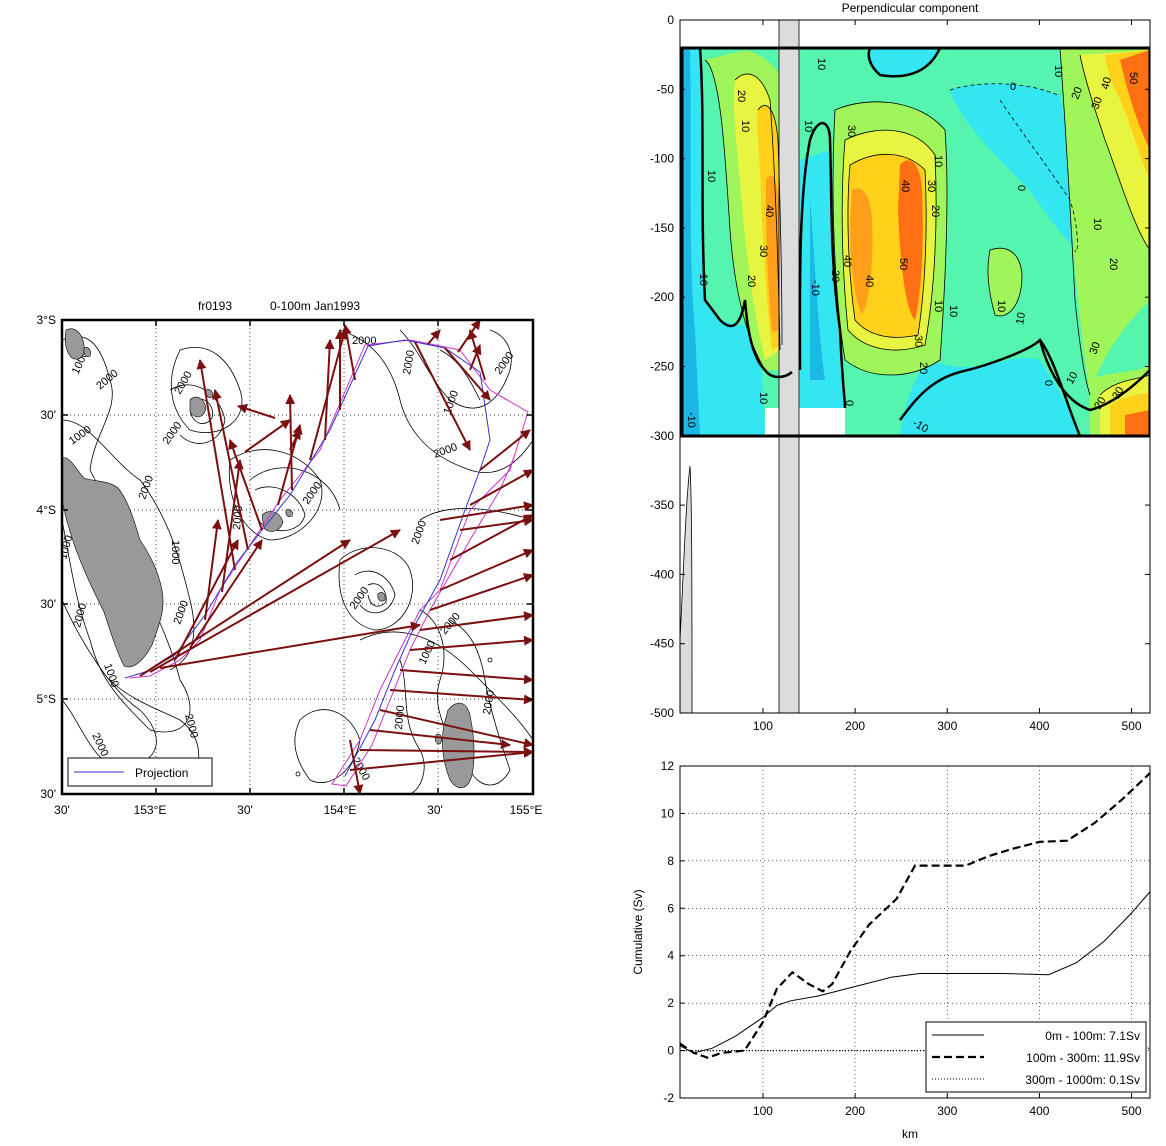 This screenshot has width=1166, height=1146. What do you see at coordinates (1132, 1111) in the screenshot?
I see `cumulative-xtick-label: 500` at bounding box center [1132, 1111].